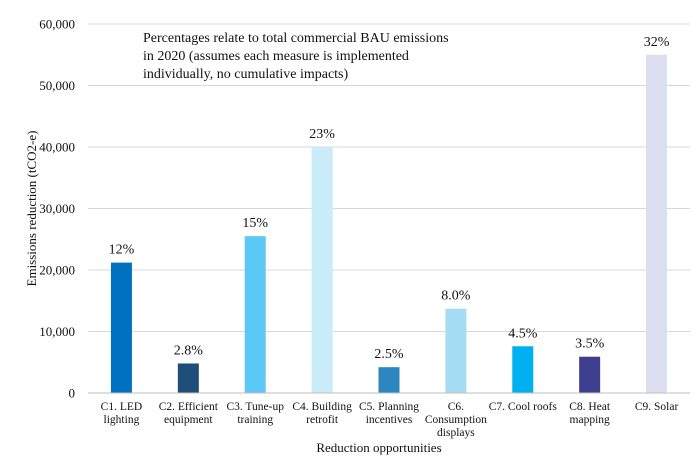 This screenshot has width=696, height=467. I want to click on x-tick-label: retrofit, so click(322, 420).